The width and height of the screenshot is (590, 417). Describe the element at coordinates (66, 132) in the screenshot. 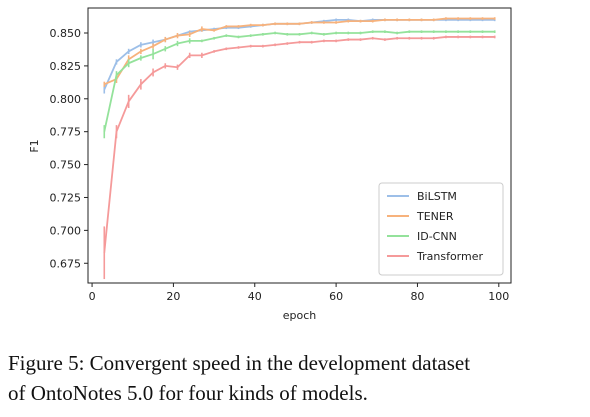

I see `y-tick-label: 0.775` at that location.